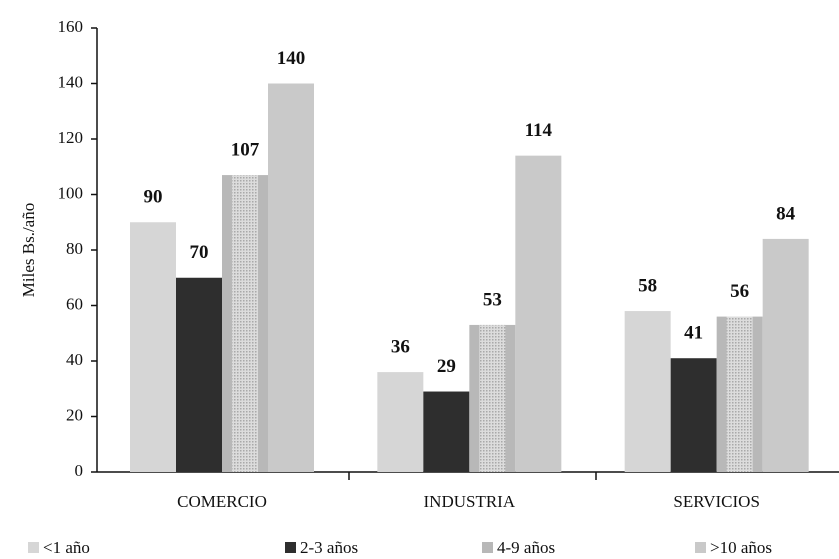 The height and width of the screenshot is (559, 839). Describe the element at coordinates (400, 346) in the screenshot. I see `value-label: 36` at that location.